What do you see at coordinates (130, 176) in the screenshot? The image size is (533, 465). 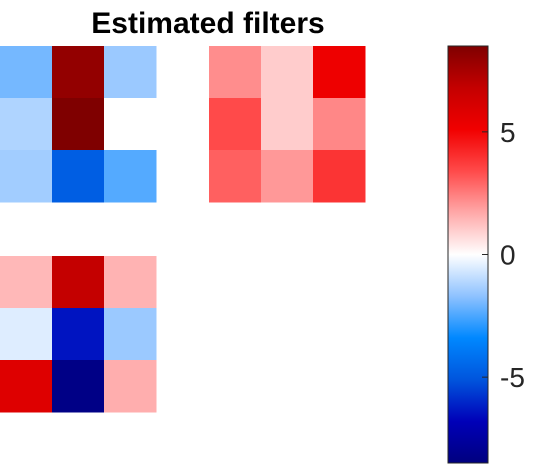 I see `filter-1-cell-r3c3` at bounding box center [130, 176].